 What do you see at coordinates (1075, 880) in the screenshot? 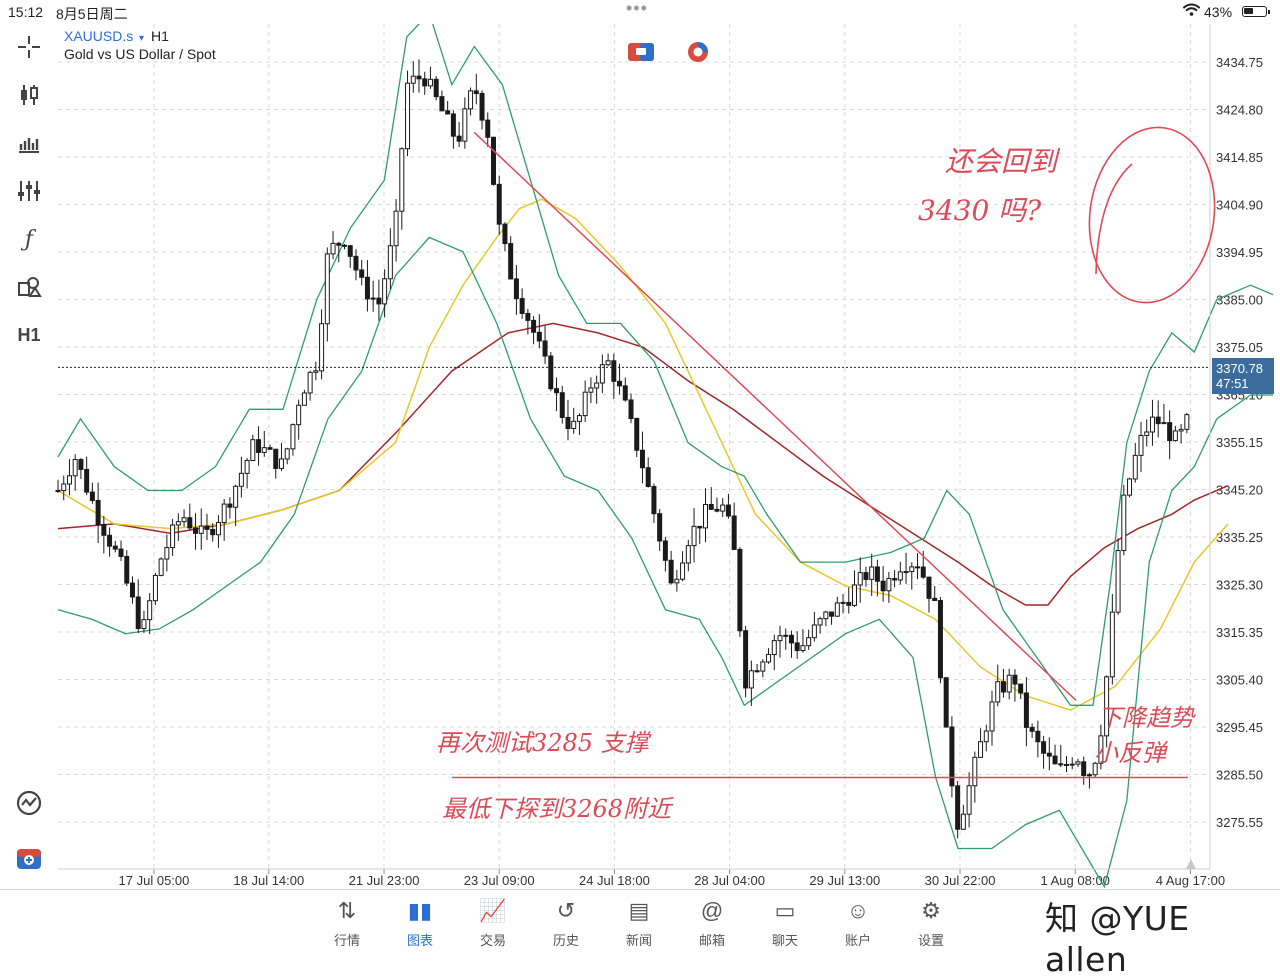
I see `x-tick-label: 1 Aug 08:00` at bounding box center [1075, 880].